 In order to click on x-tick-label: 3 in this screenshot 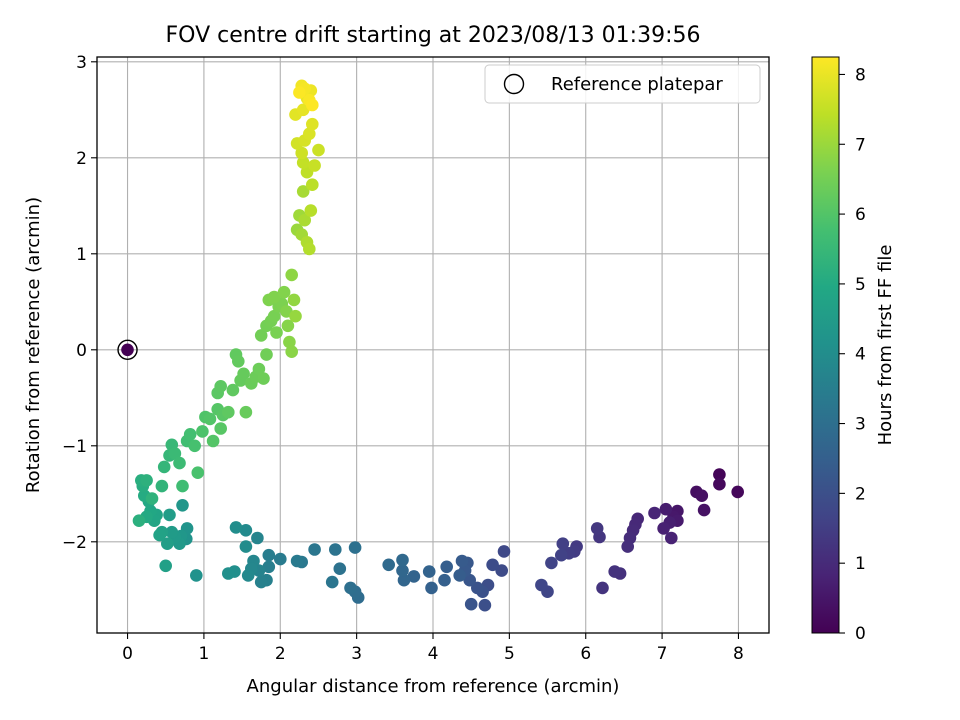, I will do `click(356, 654)`.